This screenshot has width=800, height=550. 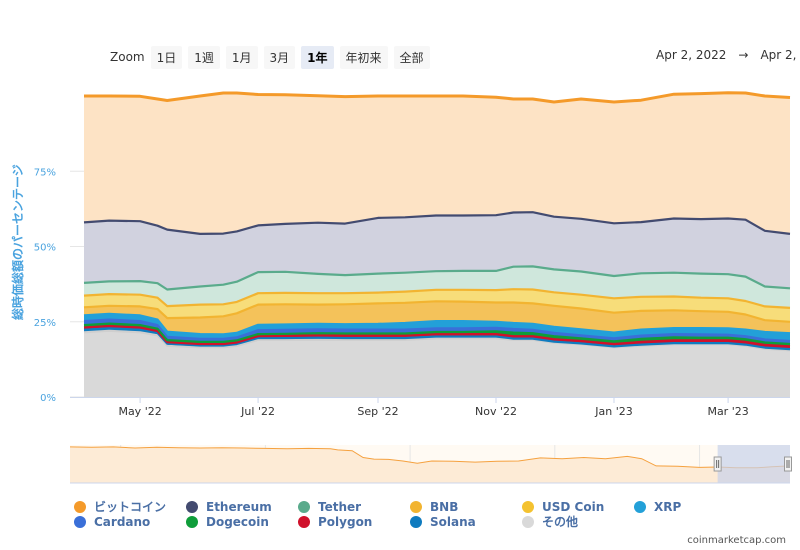 I want to click on navigator-area, so click(x=430, y=464).